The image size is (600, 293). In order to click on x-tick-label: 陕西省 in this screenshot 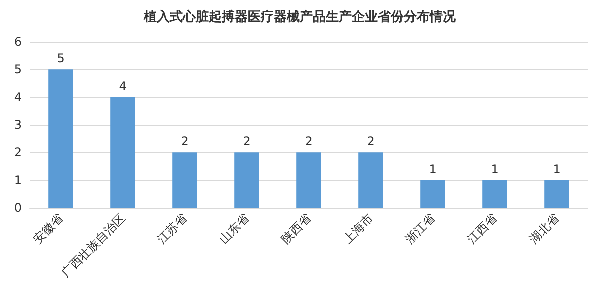, I will do `click(296, 228)`.